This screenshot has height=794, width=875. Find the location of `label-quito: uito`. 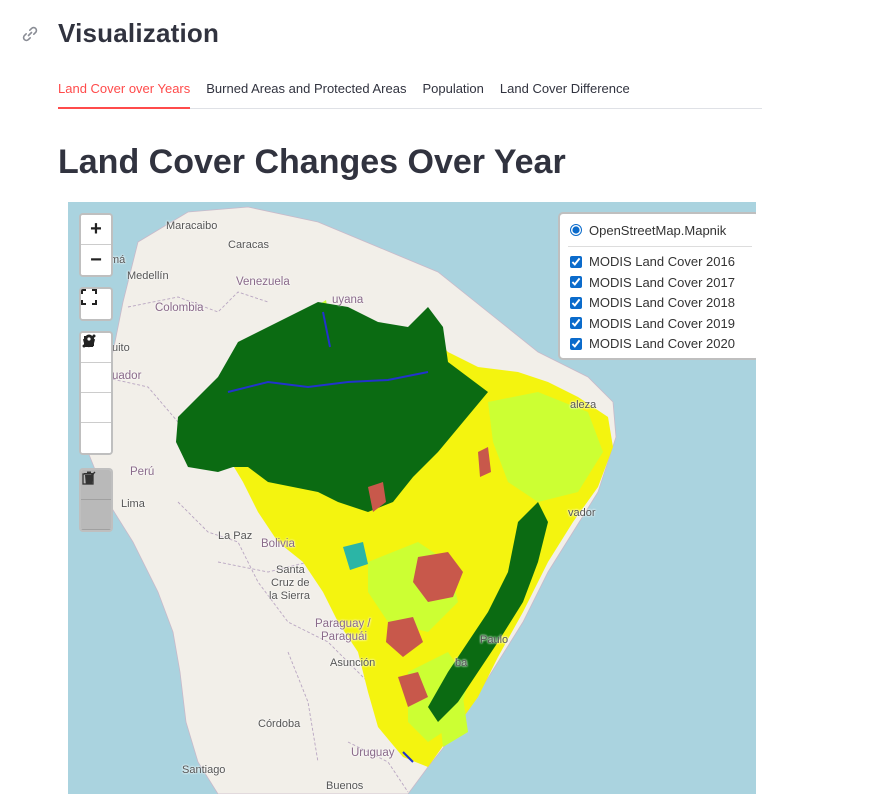

label-quito: uito is located at coordinates (121, 348).